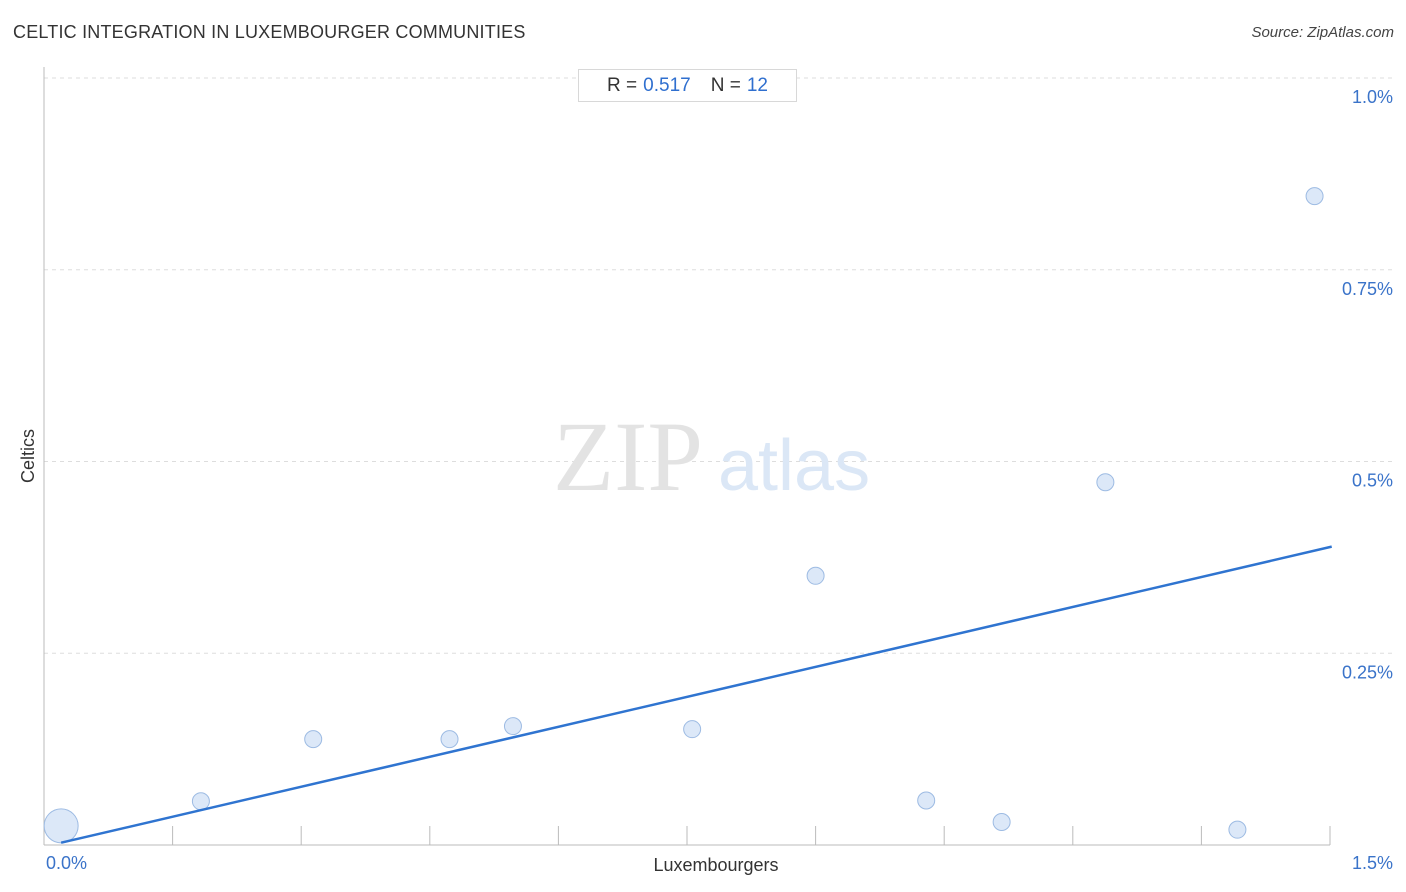 This screenshot has width=1406, height=892. What do you see at coordinates (628, 456) in the screenshot?
I see `watermark-zip: ZIP` at bounding box center [628, 456].